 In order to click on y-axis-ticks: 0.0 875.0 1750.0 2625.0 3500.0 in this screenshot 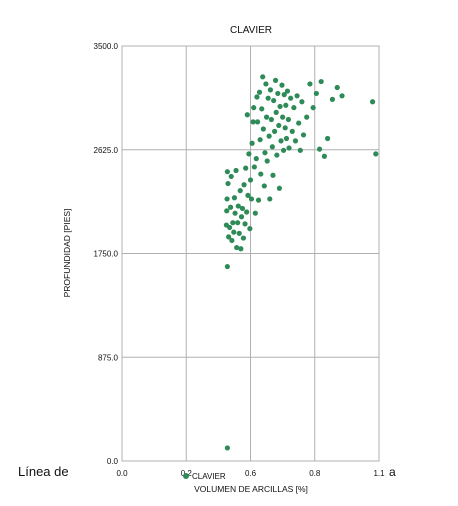, I will do `click(106, 254)`.